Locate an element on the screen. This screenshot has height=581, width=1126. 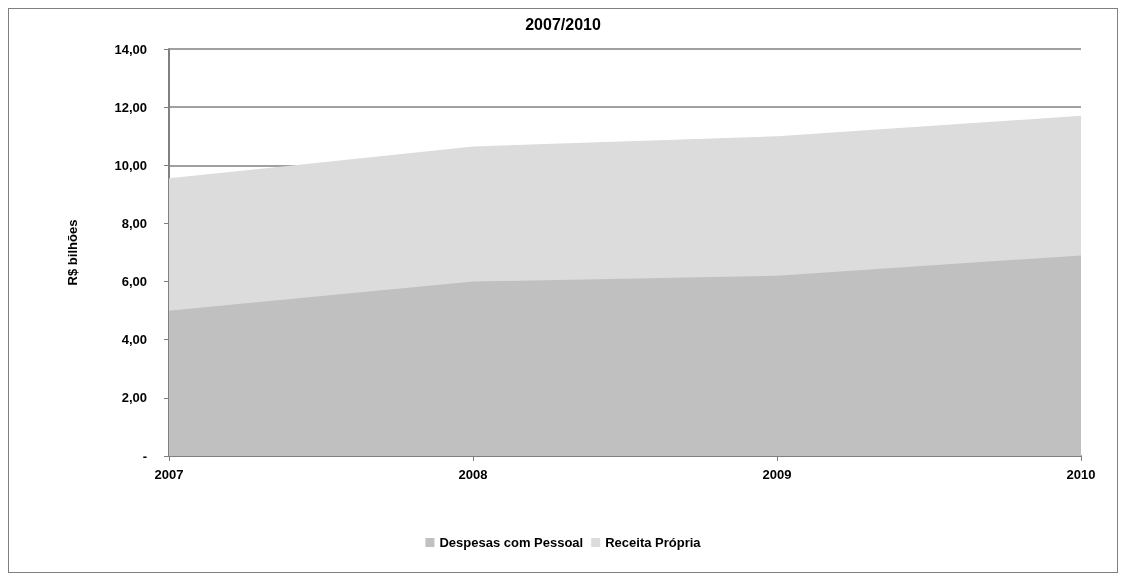
legend-label: Receita Própria is located at coordinates (653, 542).